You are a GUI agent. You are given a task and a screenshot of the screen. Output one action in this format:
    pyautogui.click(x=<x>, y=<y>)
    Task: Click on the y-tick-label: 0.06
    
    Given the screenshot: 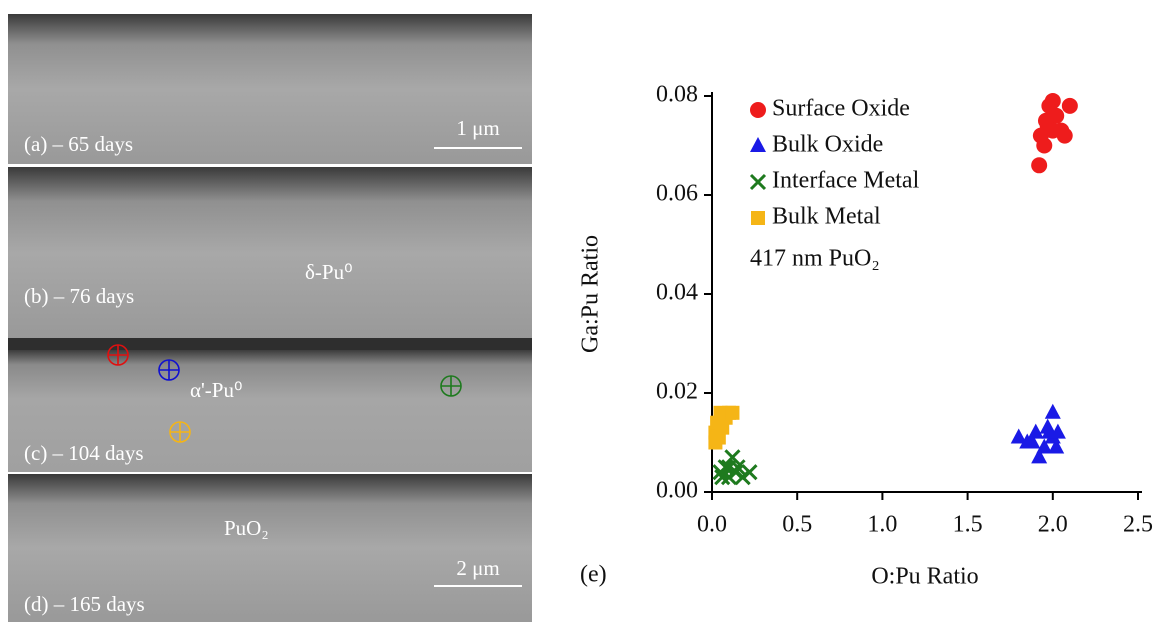 What is the action you would take?
    pyautogui.click(x=677, y=194)
    